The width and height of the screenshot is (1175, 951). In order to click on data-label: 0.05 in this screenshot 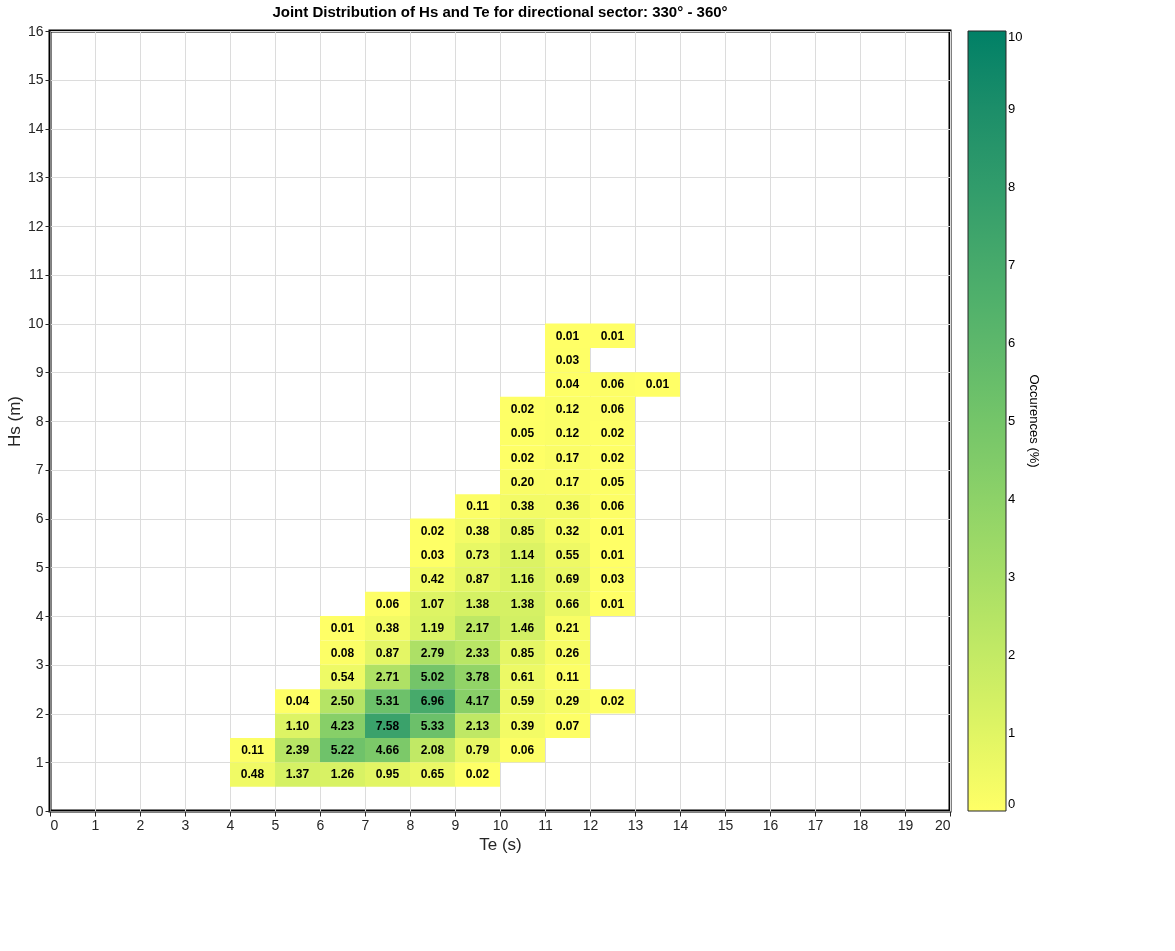, I will do `click(612, 481)`.